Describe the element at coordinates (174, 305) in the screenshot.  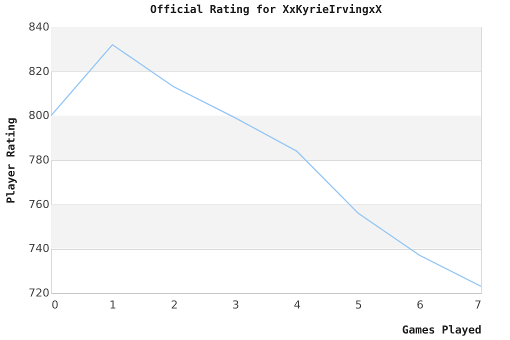
I see `x-tick-label: 2` at that location.